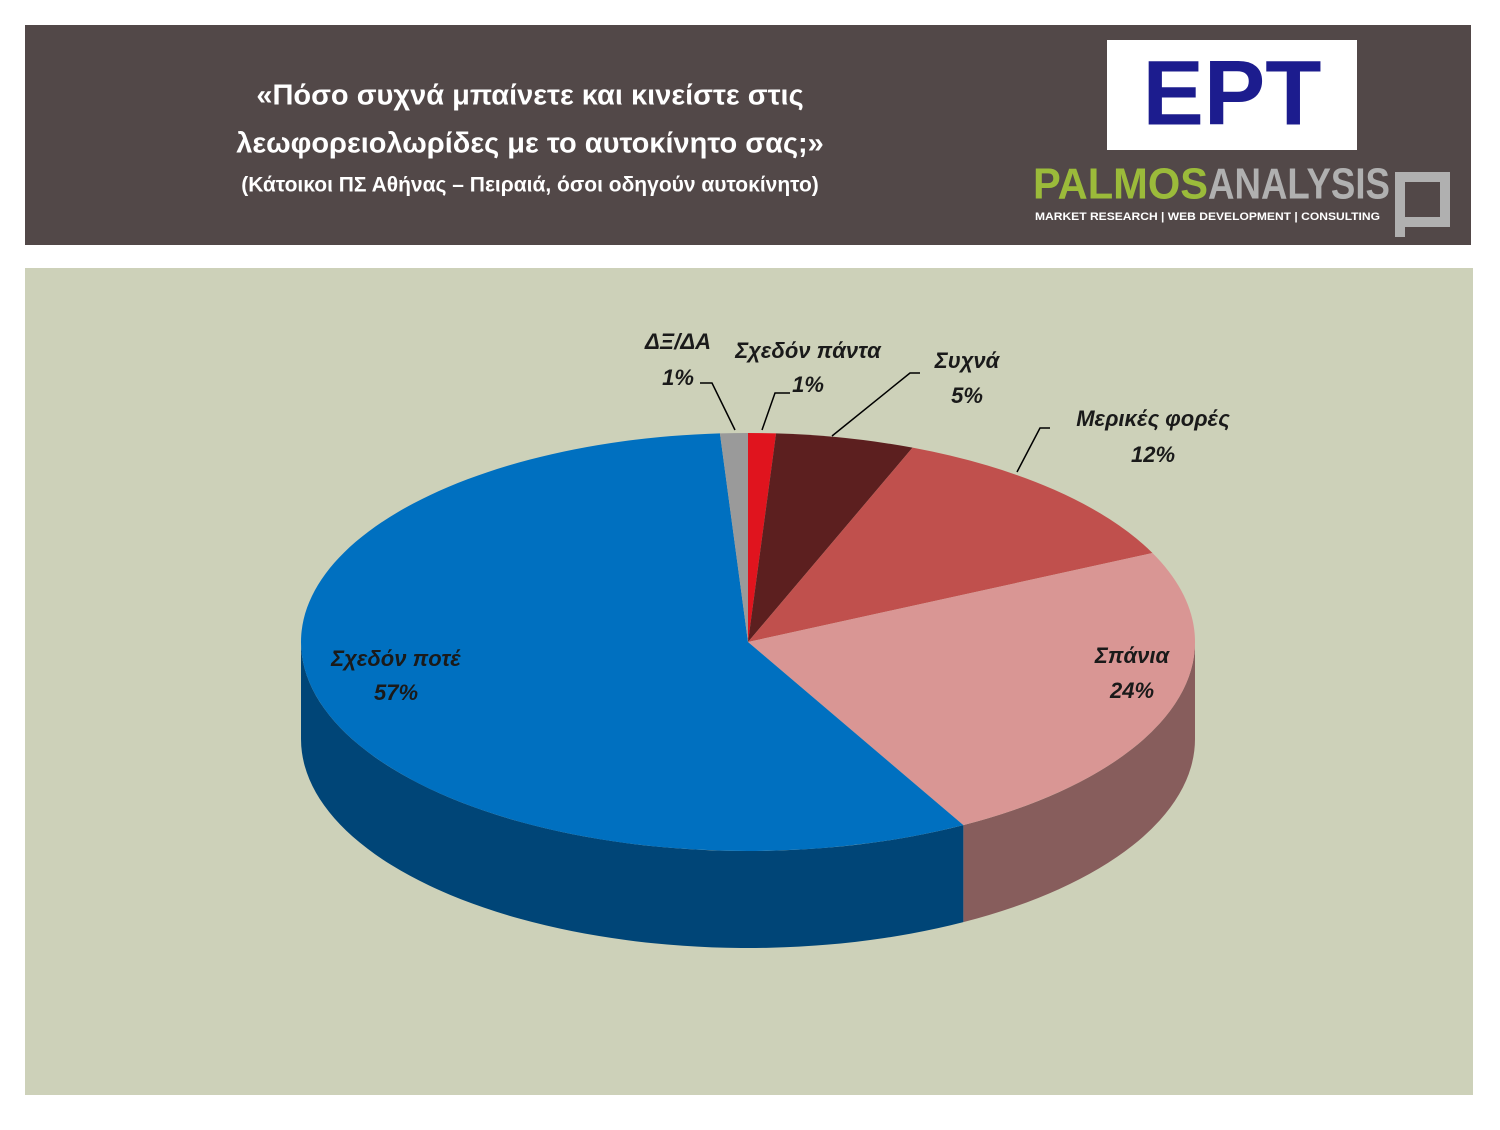 The height and width of the screenshot is (1130, 1500). What do you see at coordinates (1120, 184) in the screenshot?
I see `logo-palmos: PALMOS` at bounding box center [1120, 184].